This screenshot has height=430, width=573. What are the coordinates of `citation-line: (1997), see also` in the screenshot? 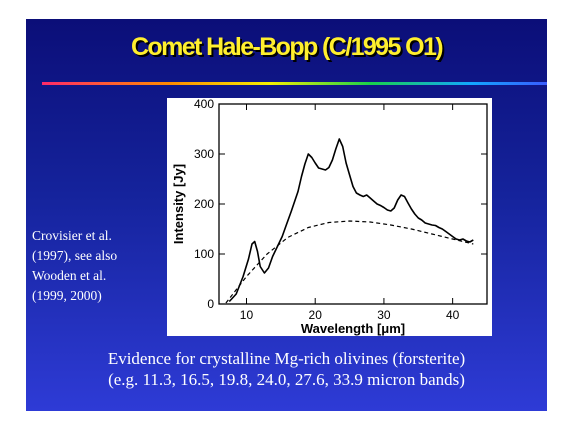 It's located at (75, 255).